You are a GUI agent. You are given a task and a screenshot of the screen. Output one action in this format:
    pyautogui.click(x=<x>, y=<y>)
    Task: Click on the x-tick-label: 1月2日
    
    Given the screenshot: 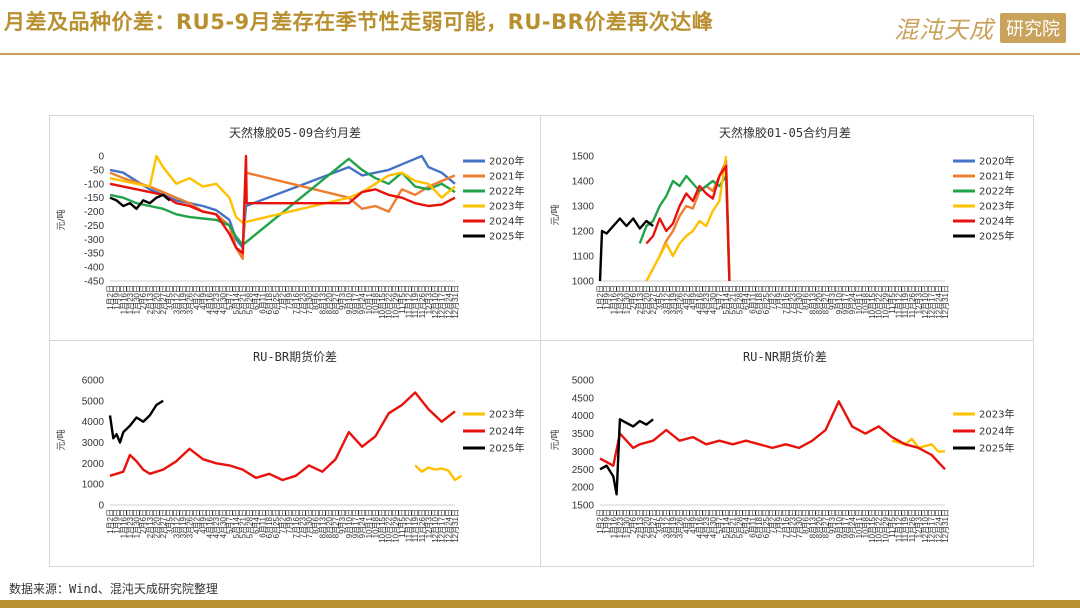 What is the action you would take?
    pyautogui.click(x=600, y=521)
    